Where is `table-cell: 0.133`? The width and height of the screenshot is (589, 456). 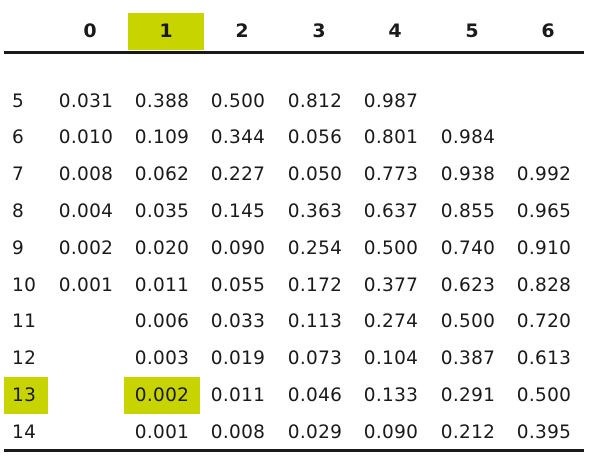 table-cell: 0.133 is located at coordinates (391, 395).